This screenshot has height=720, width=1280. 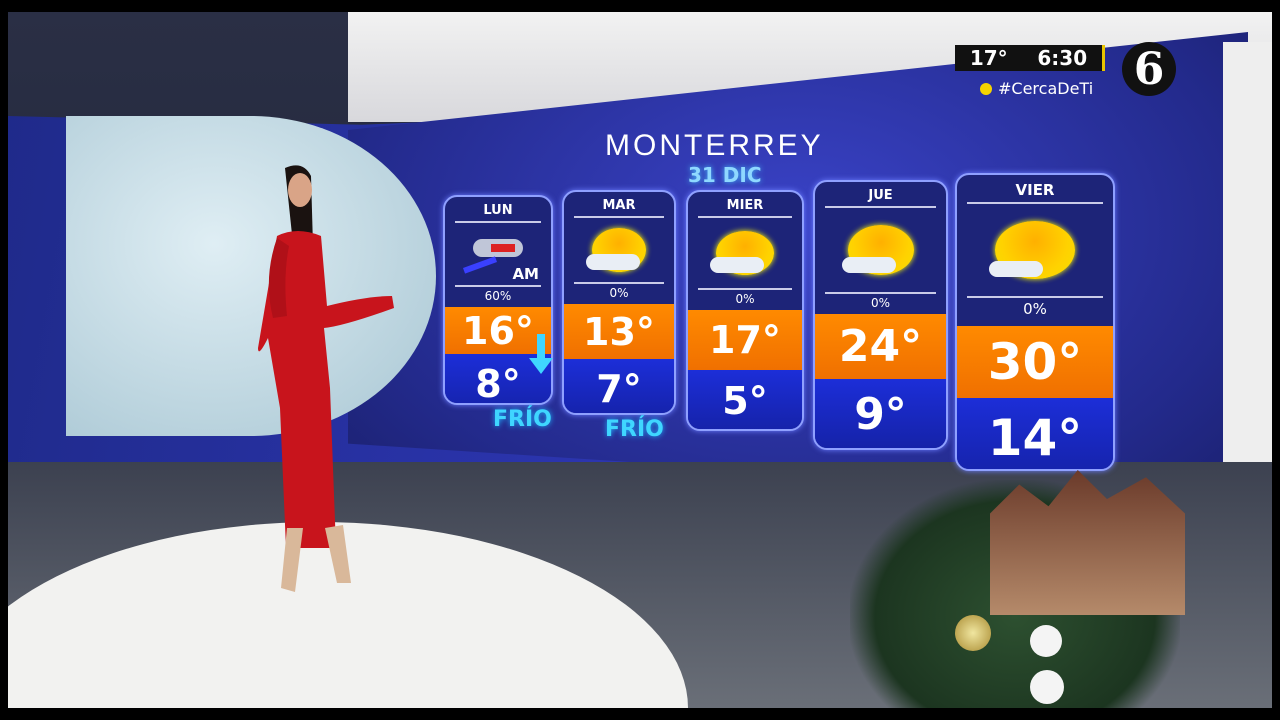 I want to click on day-label: JUE, so click(x=880, y=195).